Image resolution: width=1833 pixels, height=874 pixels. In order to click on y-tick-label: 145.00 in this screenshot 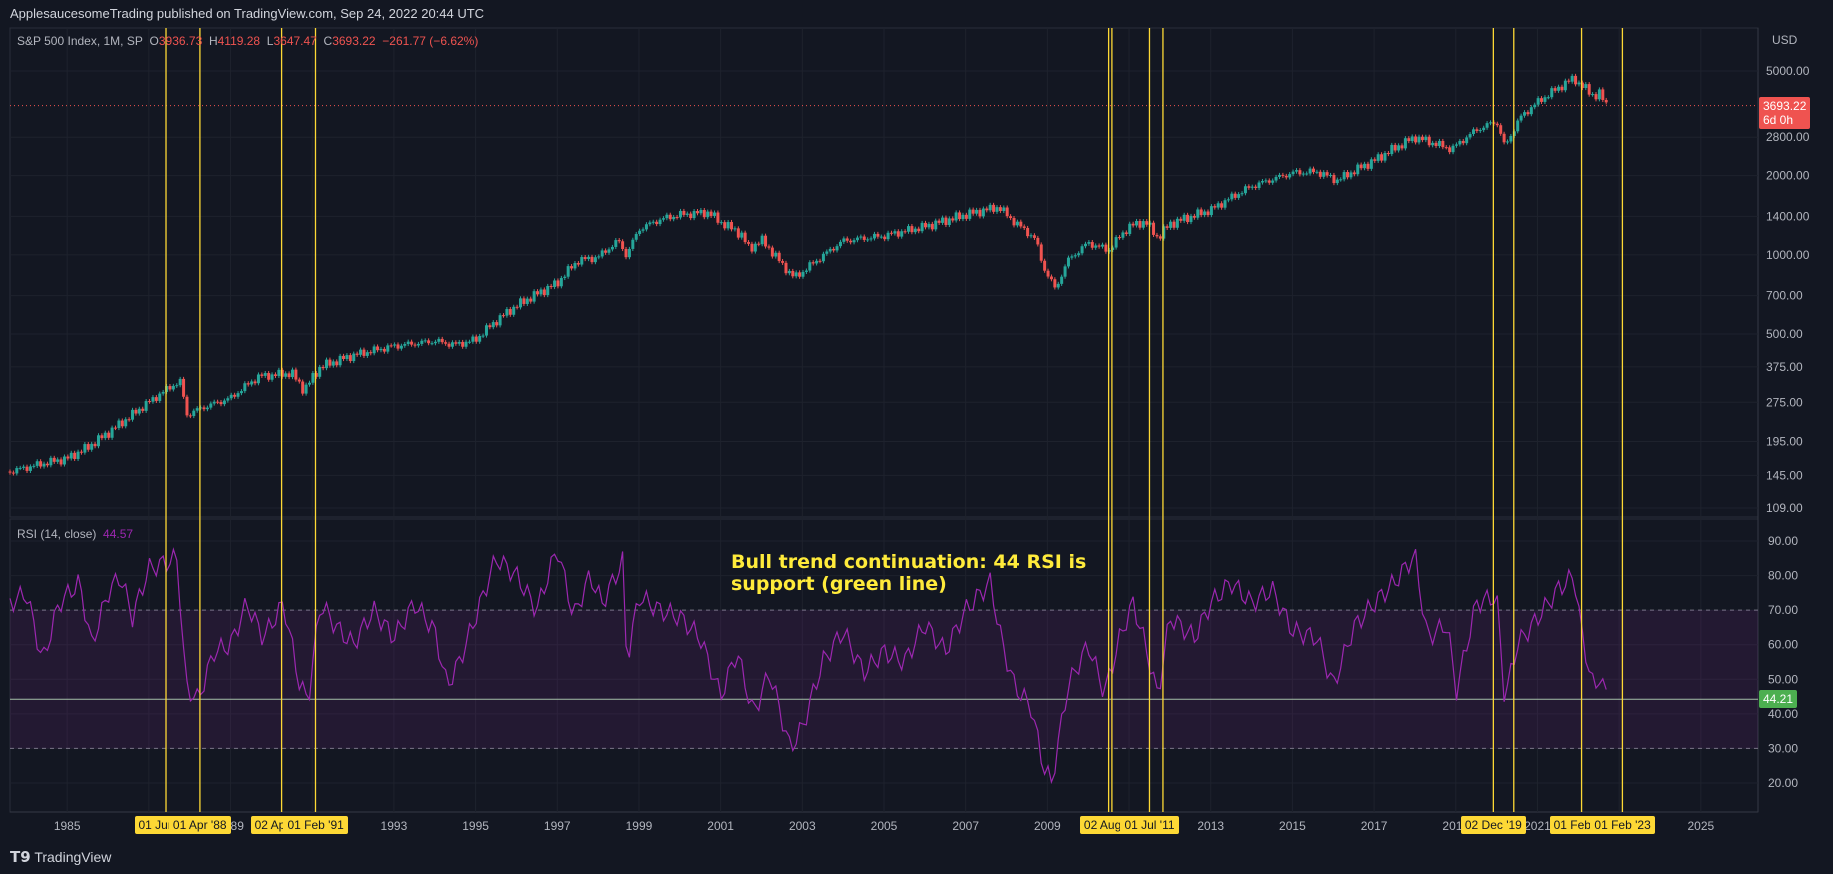, I will do `click(1784, 475)`.